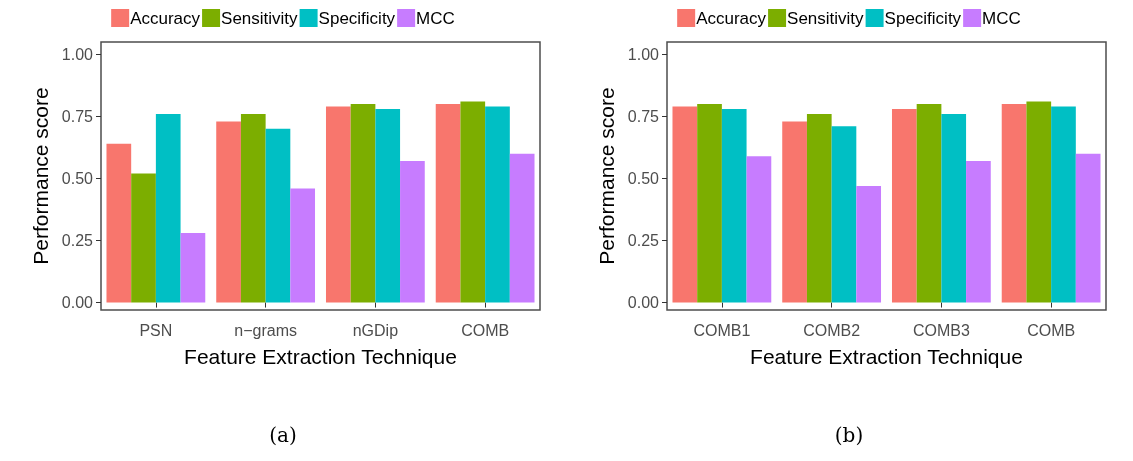 The width and height of the screenshot is (1133, 461). I want to click on x-tick-label: COMB3, so click(941, 330).